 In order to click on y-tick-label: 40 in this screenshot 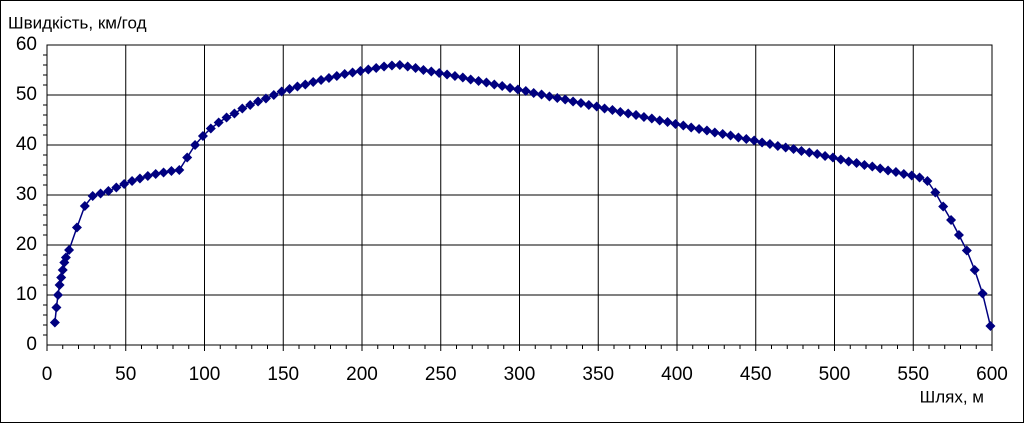, I will do `click(26, 144)`.